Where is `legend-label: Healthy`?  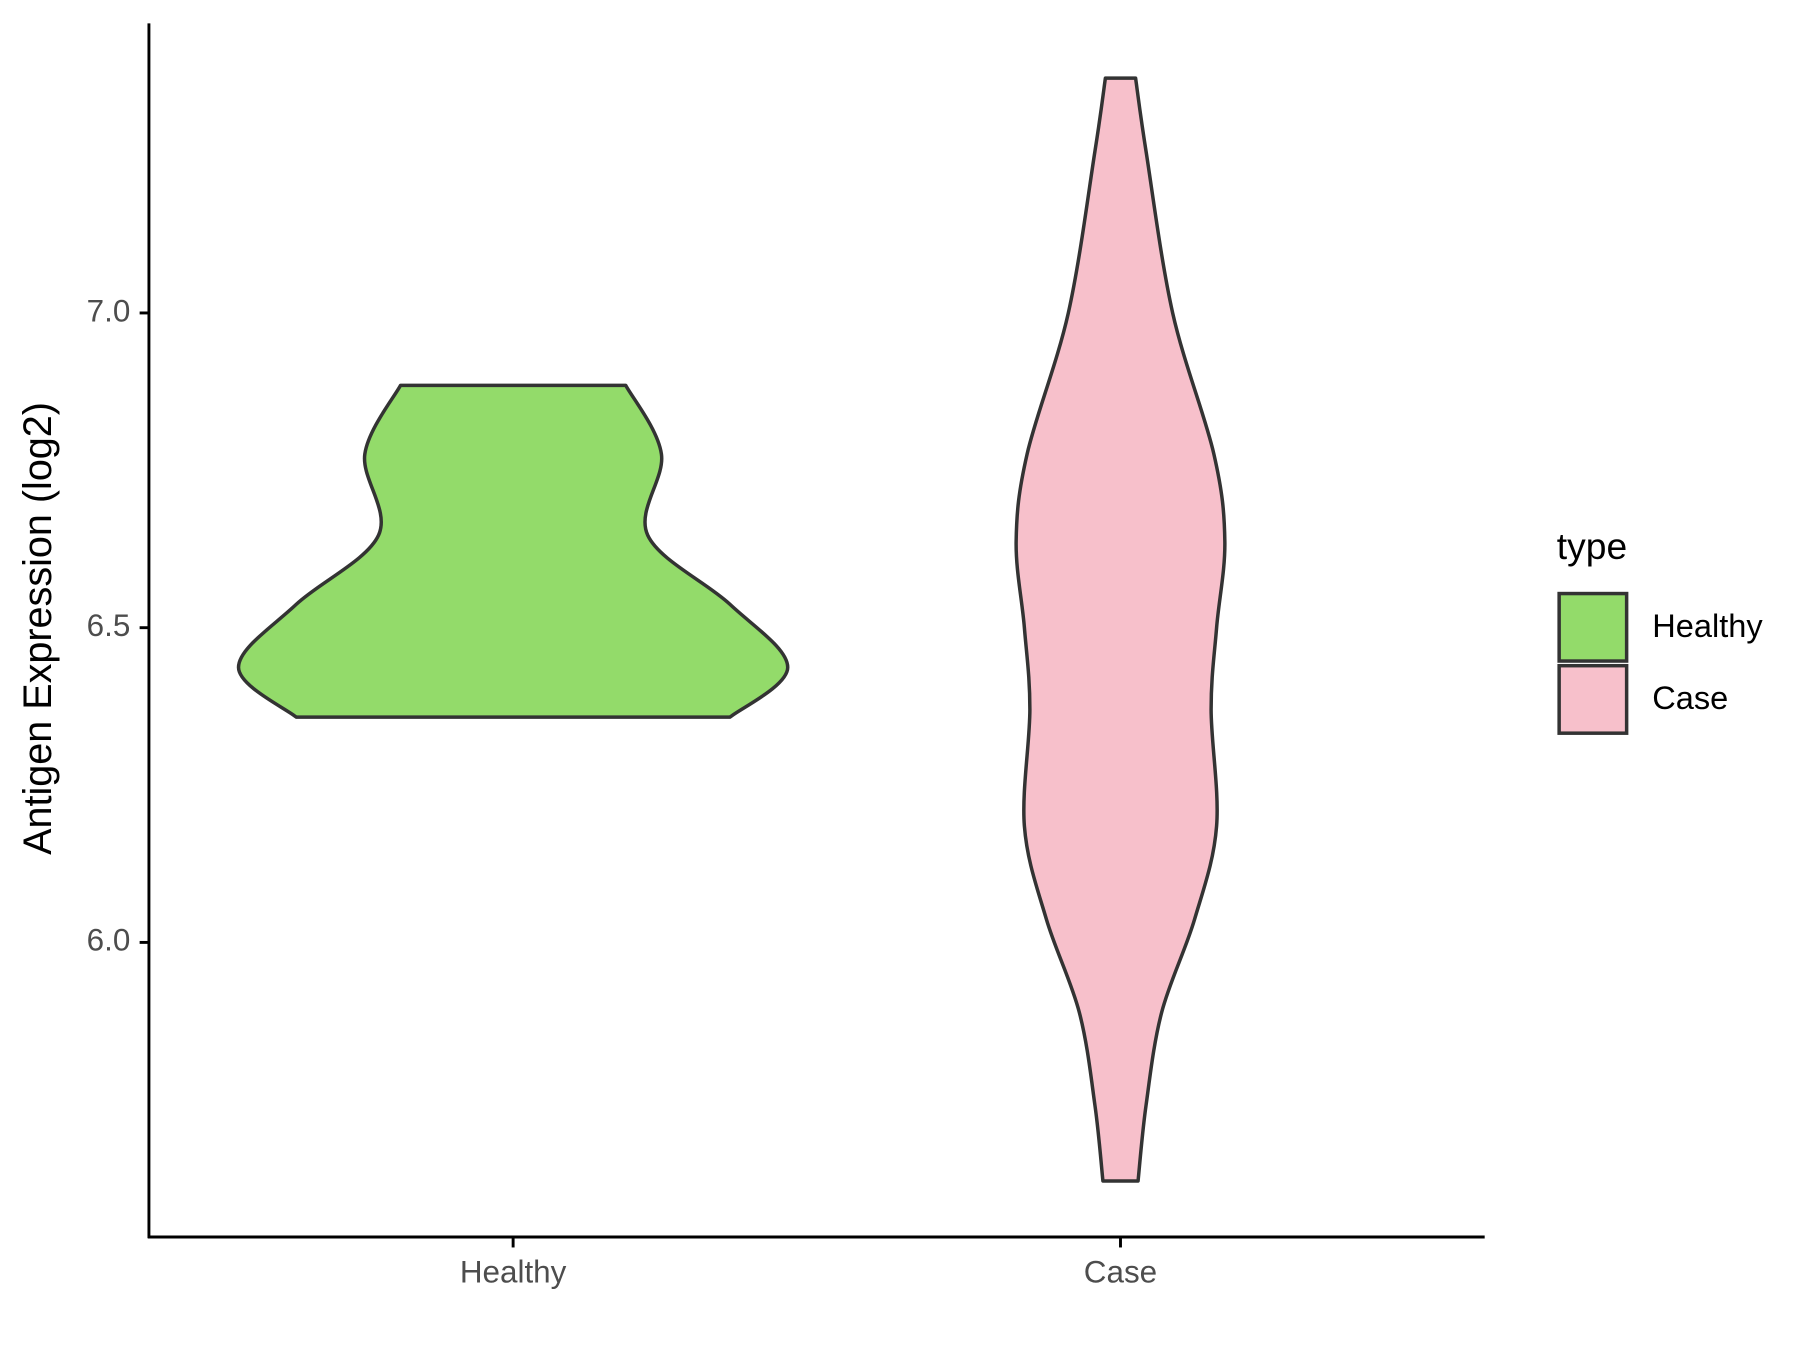 legend-label: Healthy is located at coordinates (1707, 626).